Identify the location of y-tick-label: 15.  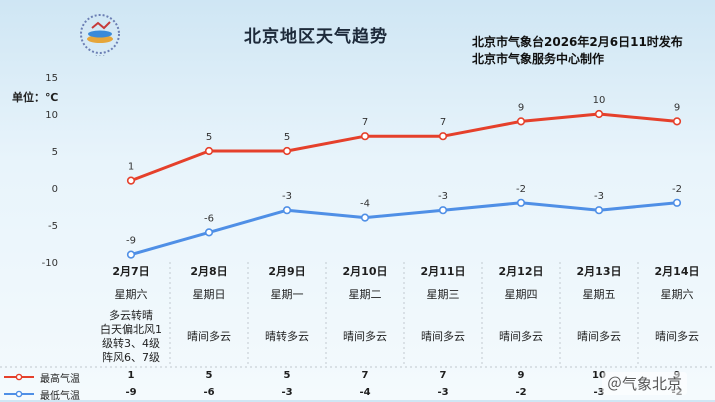
(51, 78).